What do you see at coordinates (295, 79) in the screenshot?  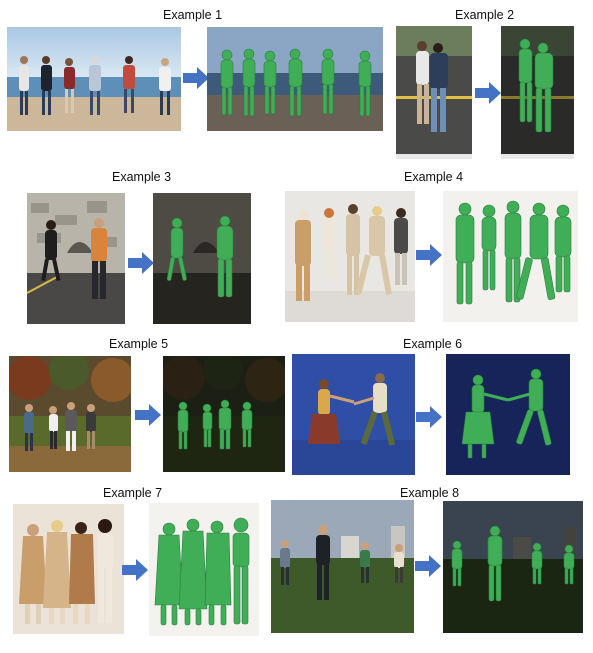 I see `example-1-mesh-result` at bounding box center [295, 79].